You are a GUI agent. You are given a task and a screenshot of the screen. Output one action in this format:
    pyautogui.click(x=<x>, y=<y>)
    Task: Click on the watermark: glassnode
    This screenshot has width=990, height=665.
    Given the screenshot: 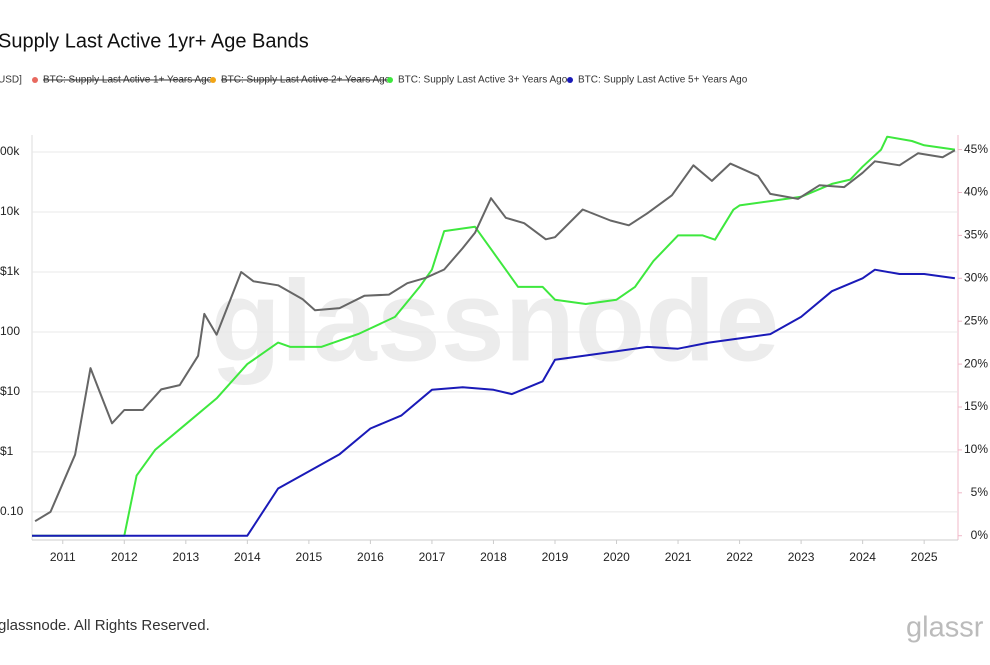 What is the action you would take?
    pyautogui.click(x=495, y=321)
    